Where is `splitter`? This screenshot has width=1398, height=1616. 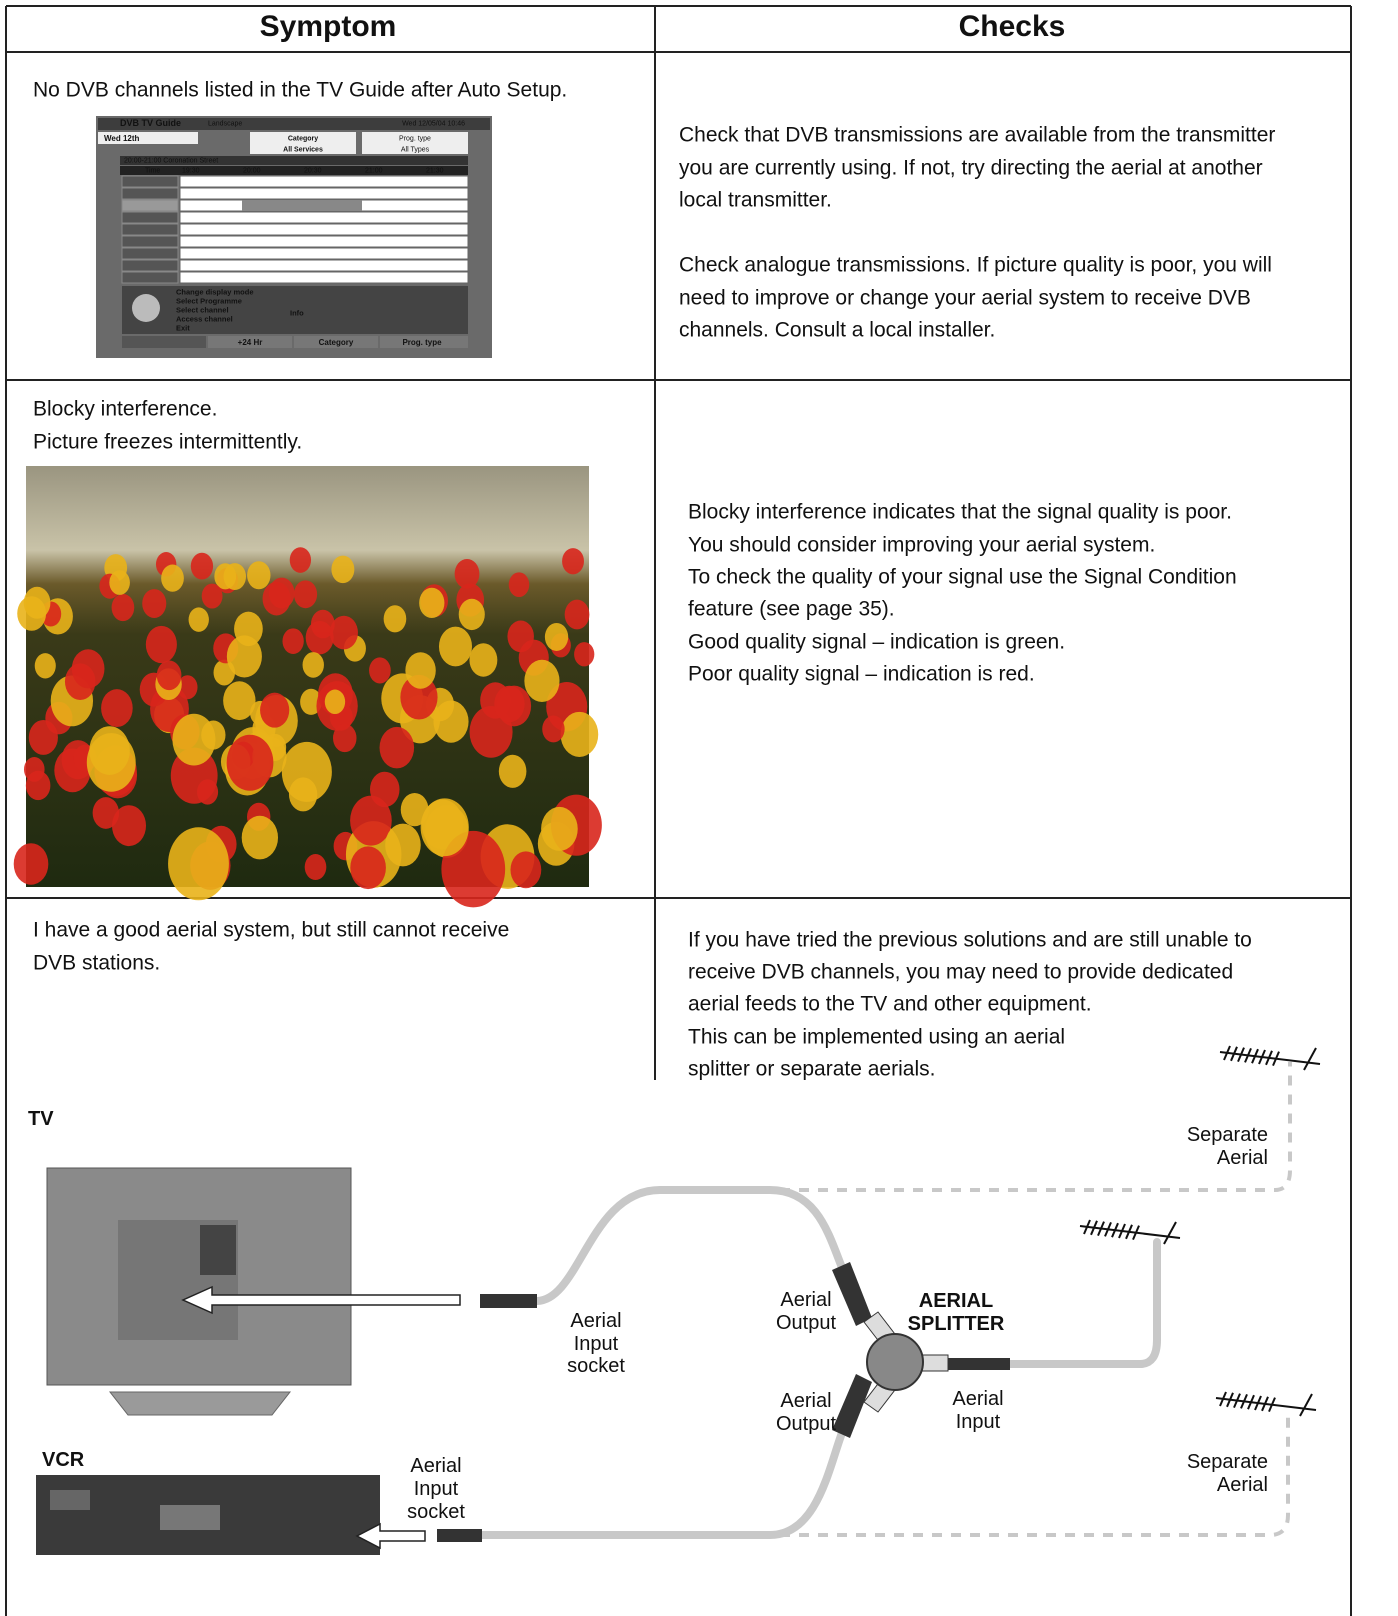
splitter is located at coordinates (895, 1362).